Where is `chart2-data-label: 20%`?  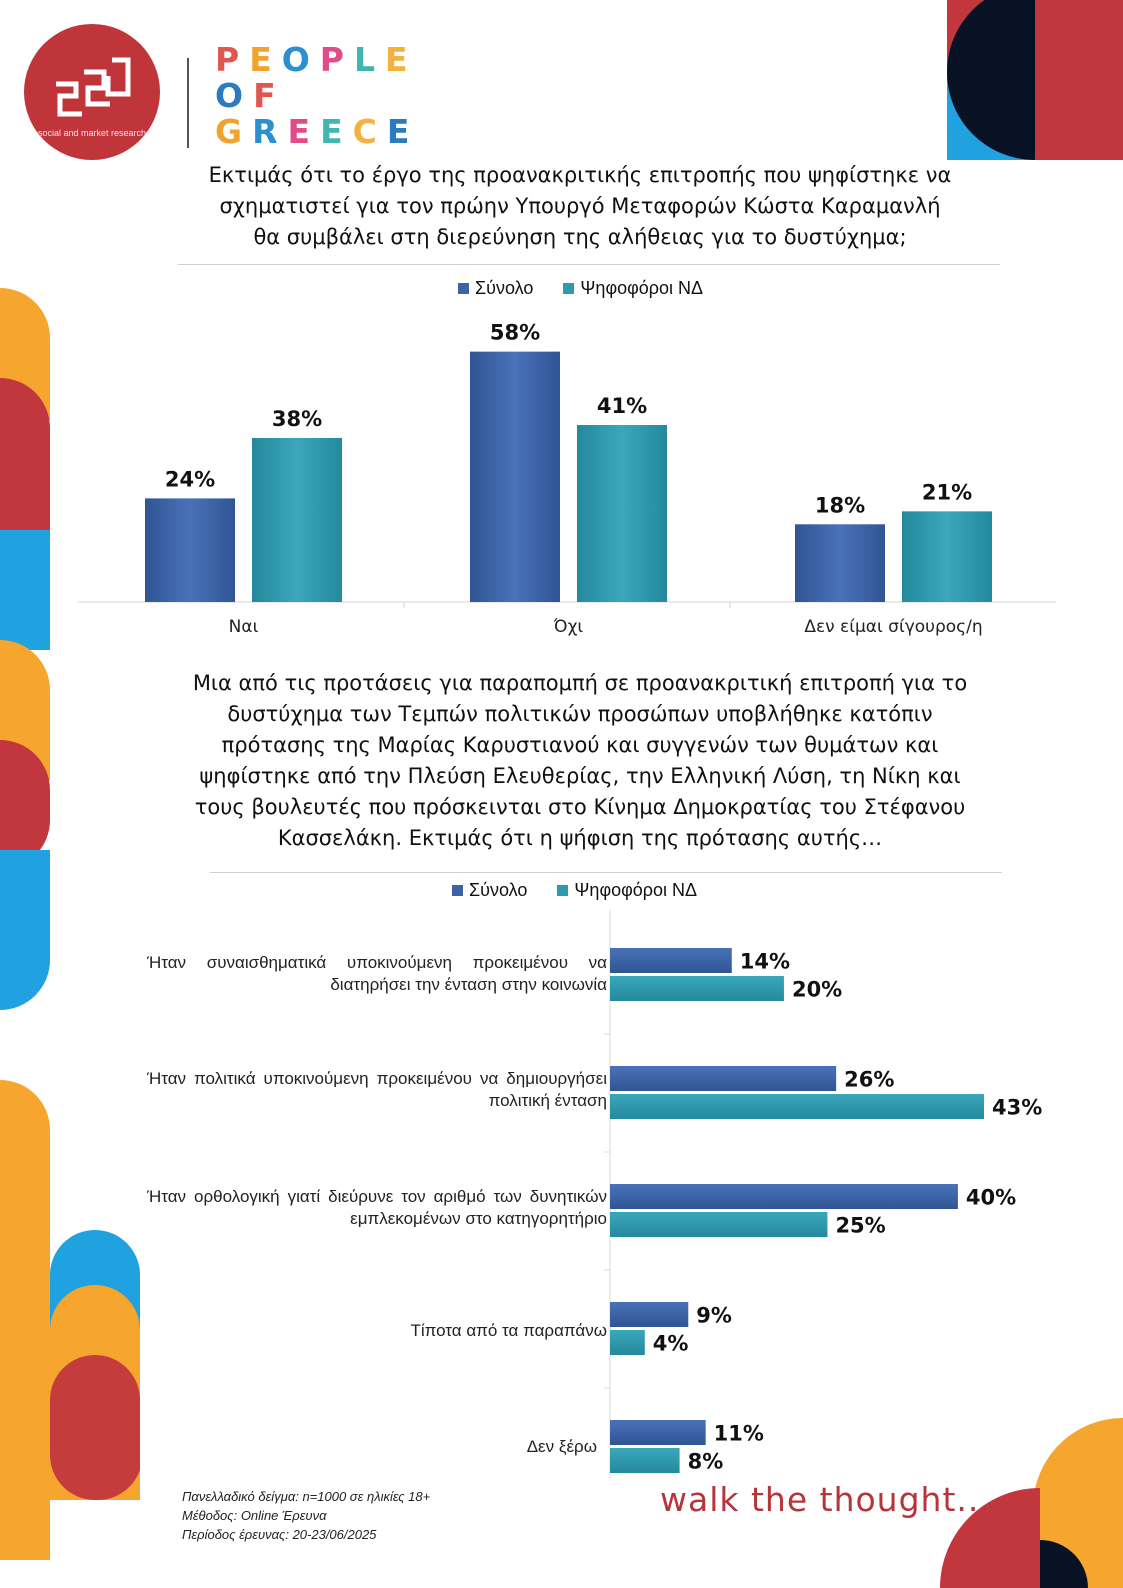
chart2-data-label: 20% is located at coordinates (817, 990).